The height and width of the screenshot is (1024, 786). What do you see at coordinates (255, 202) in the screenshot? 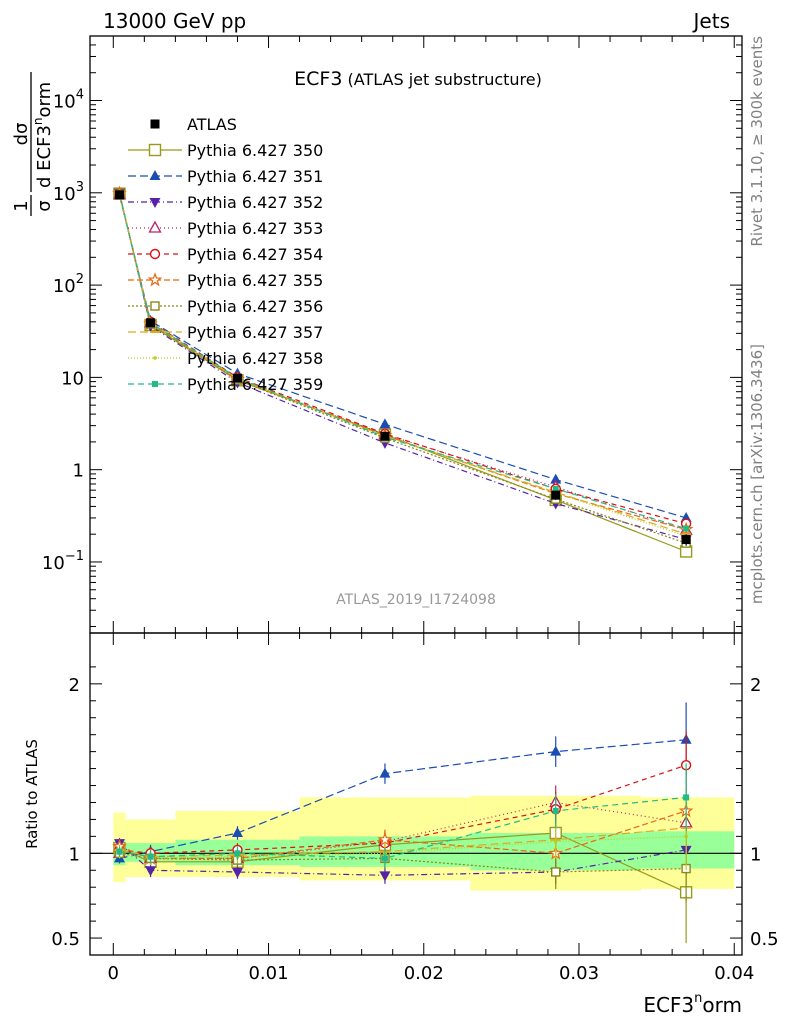
I see `legend-label-2: Pythia 6.427 352` at bounding box center [255, 202].